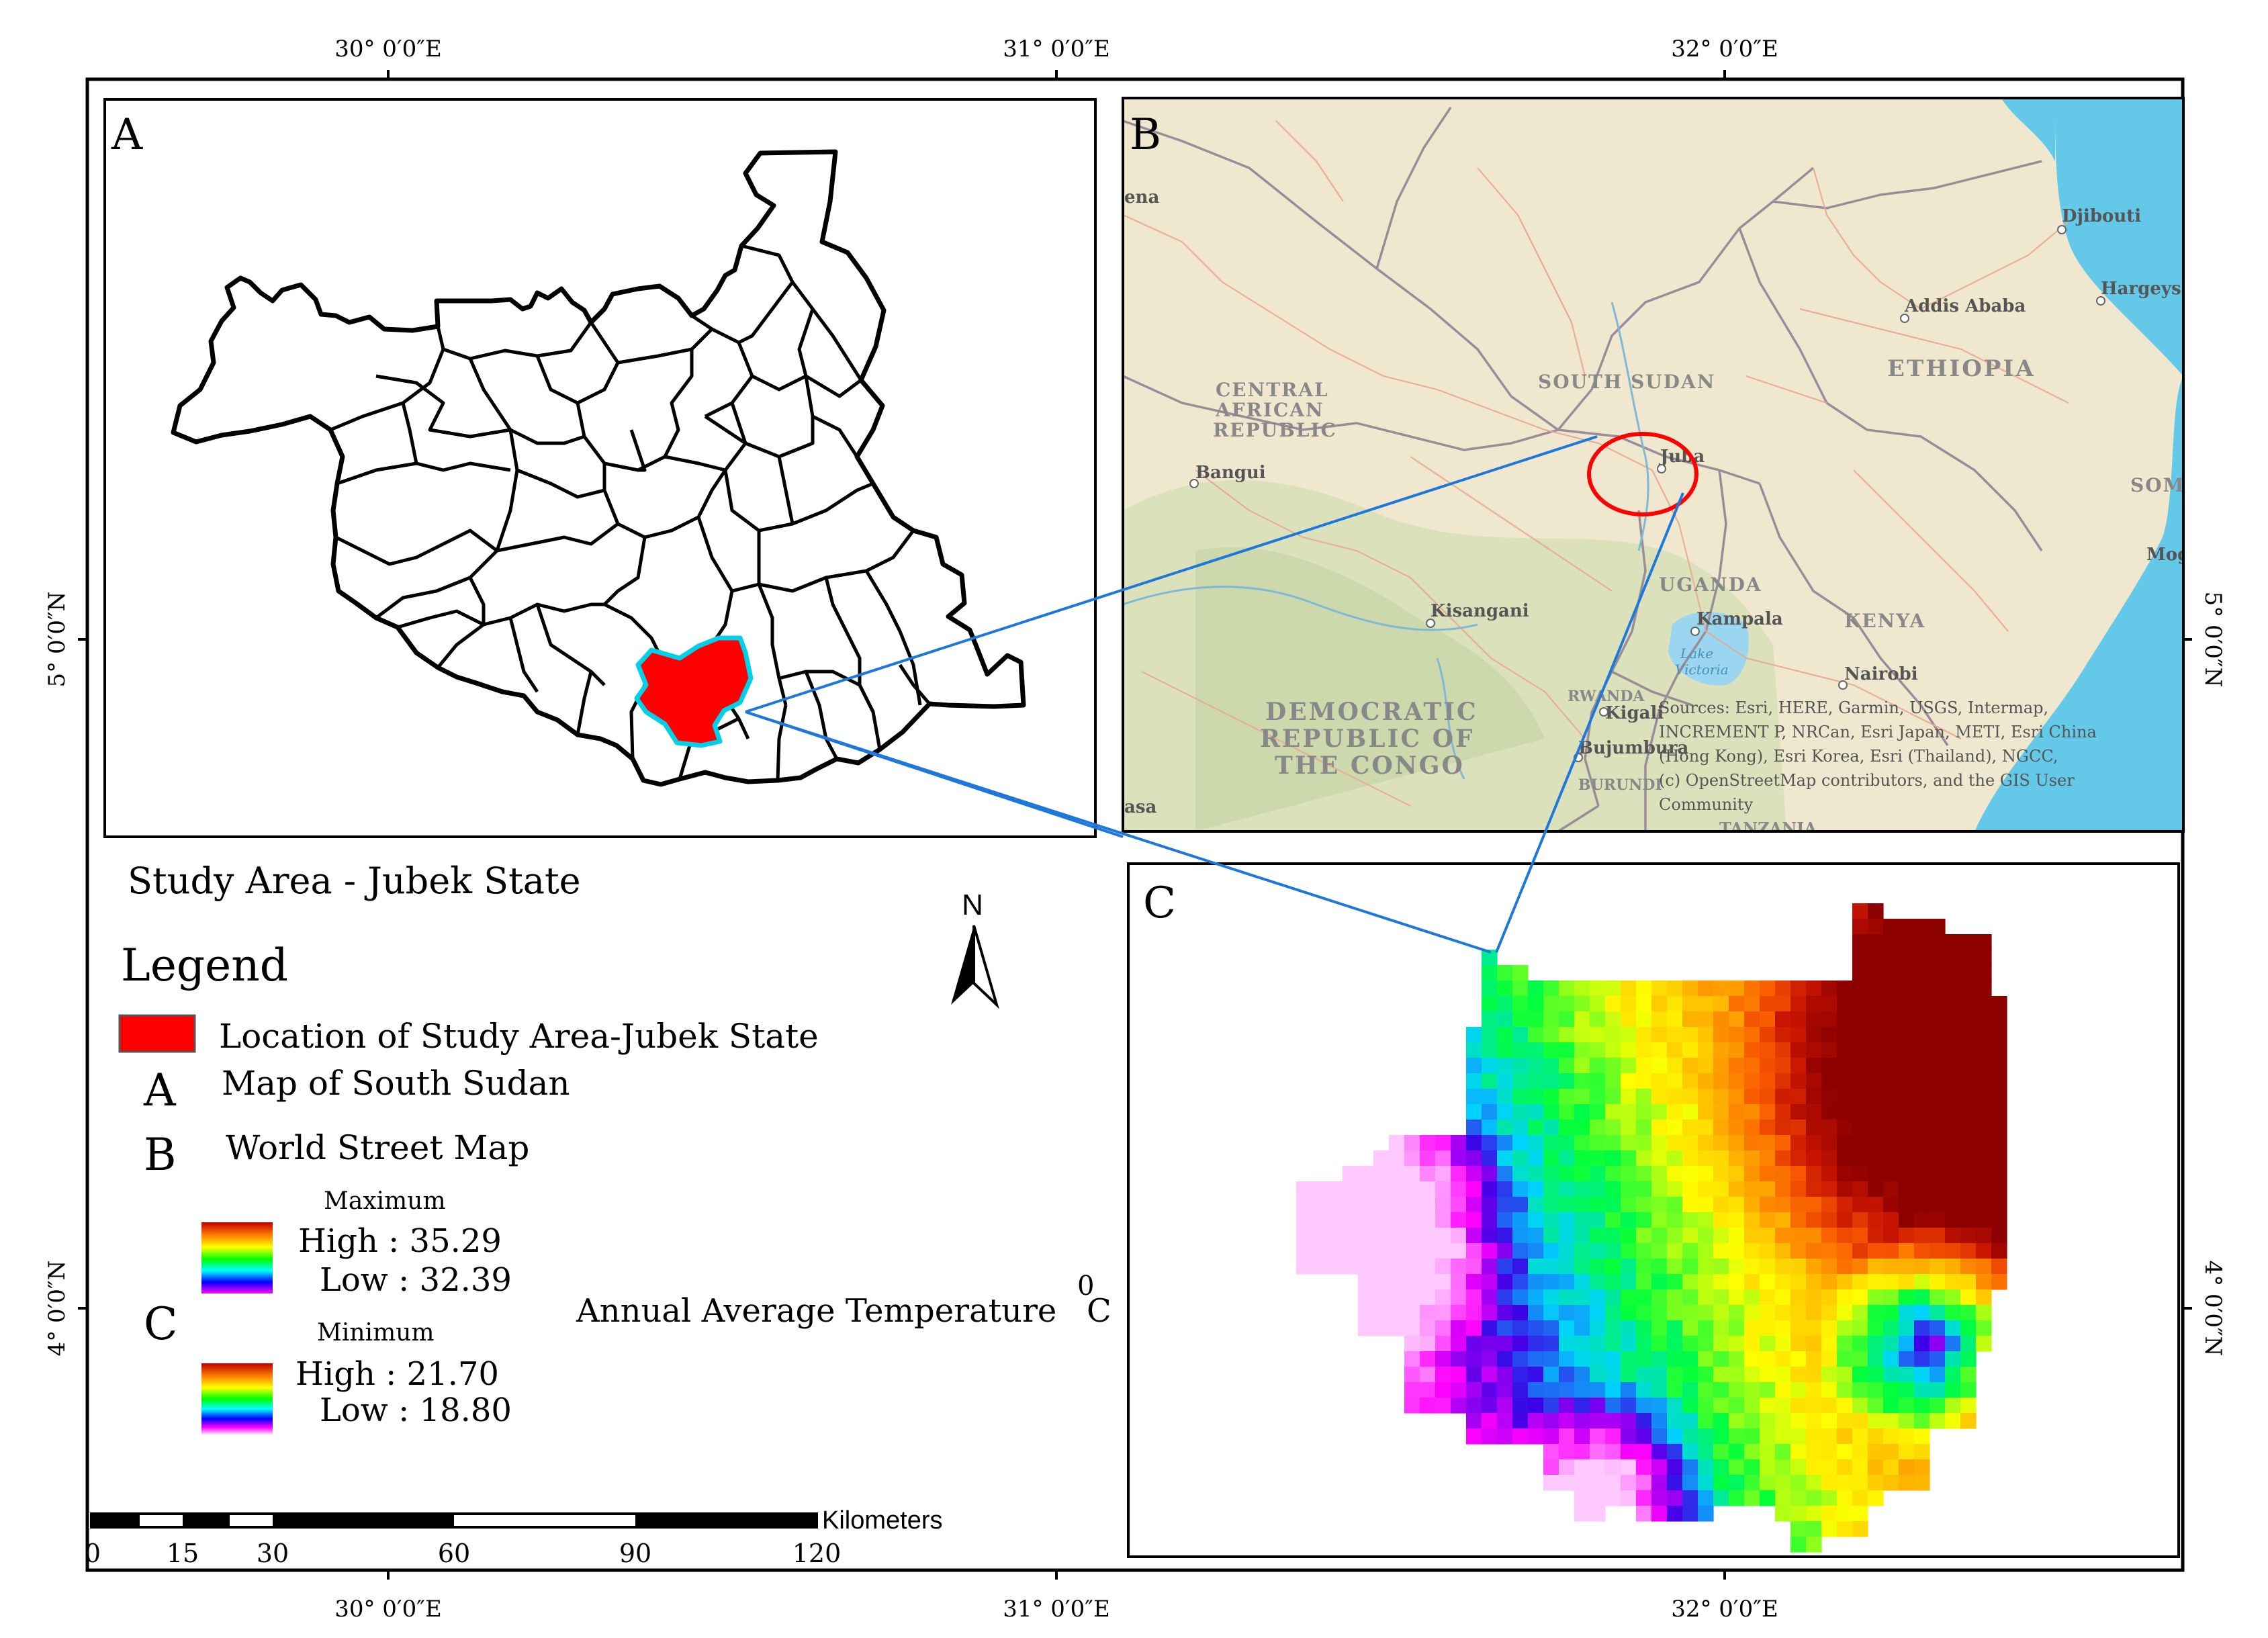 The width and height of the screenshot is (2268, 1638). What do you see at coordinates (388, 49) in the screenshot?
I see `top-coordinate-label: 30° 0′0″E` at bounding box center [388, 49].